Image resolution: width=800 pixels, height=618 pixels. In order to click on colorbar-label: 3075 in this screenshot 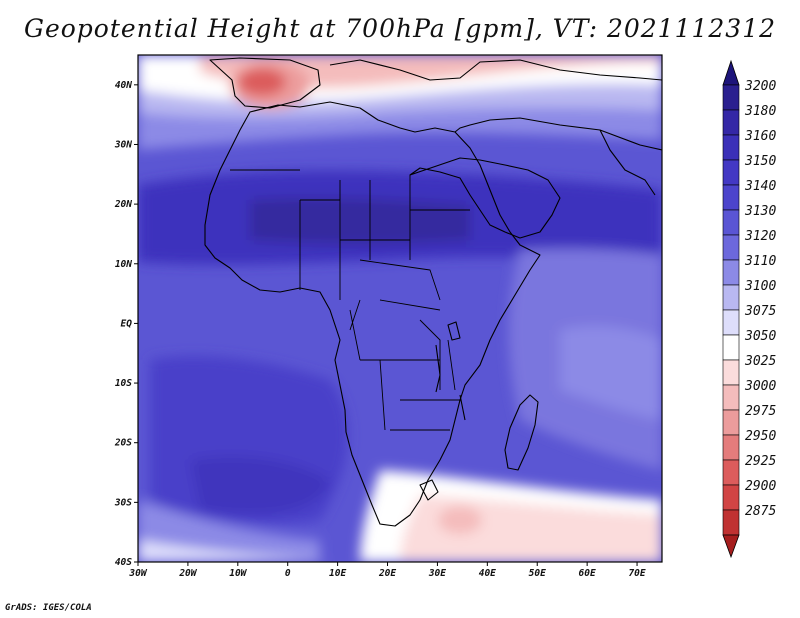, I will do `click(760, 311)`.